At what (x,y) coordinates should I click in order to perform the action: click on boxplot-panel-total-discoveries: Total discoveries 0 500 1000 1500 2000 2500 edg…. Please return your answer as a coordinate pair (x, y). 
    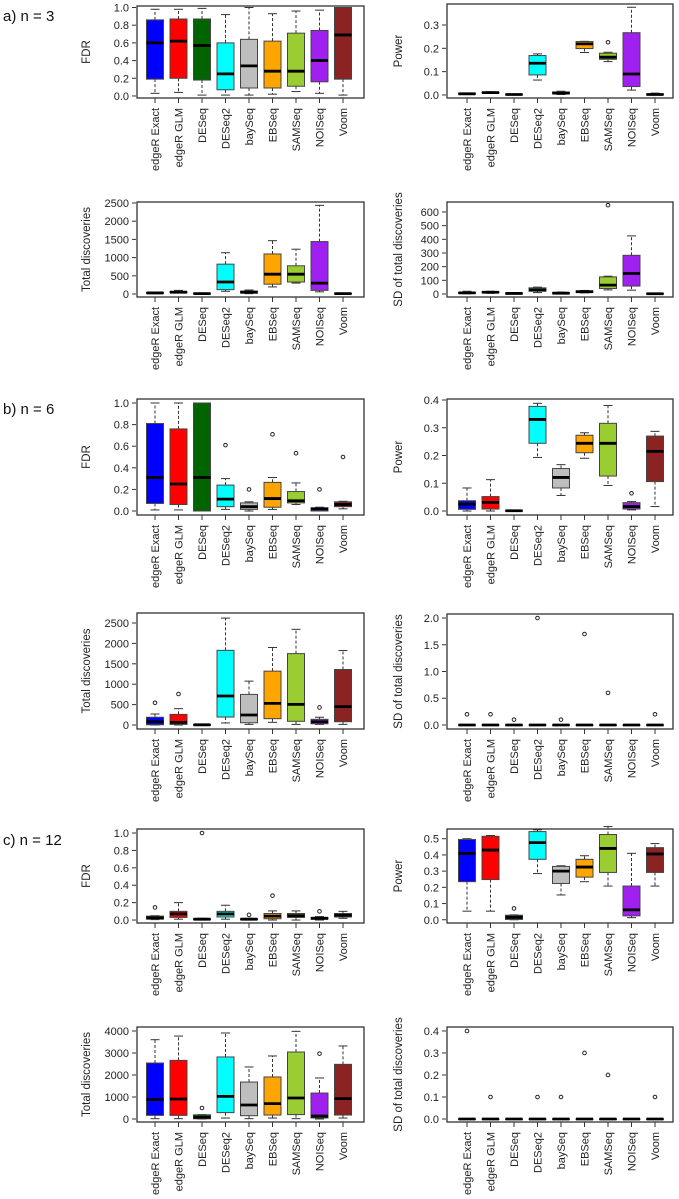
    Looking at the image, I should click on (223, 707).